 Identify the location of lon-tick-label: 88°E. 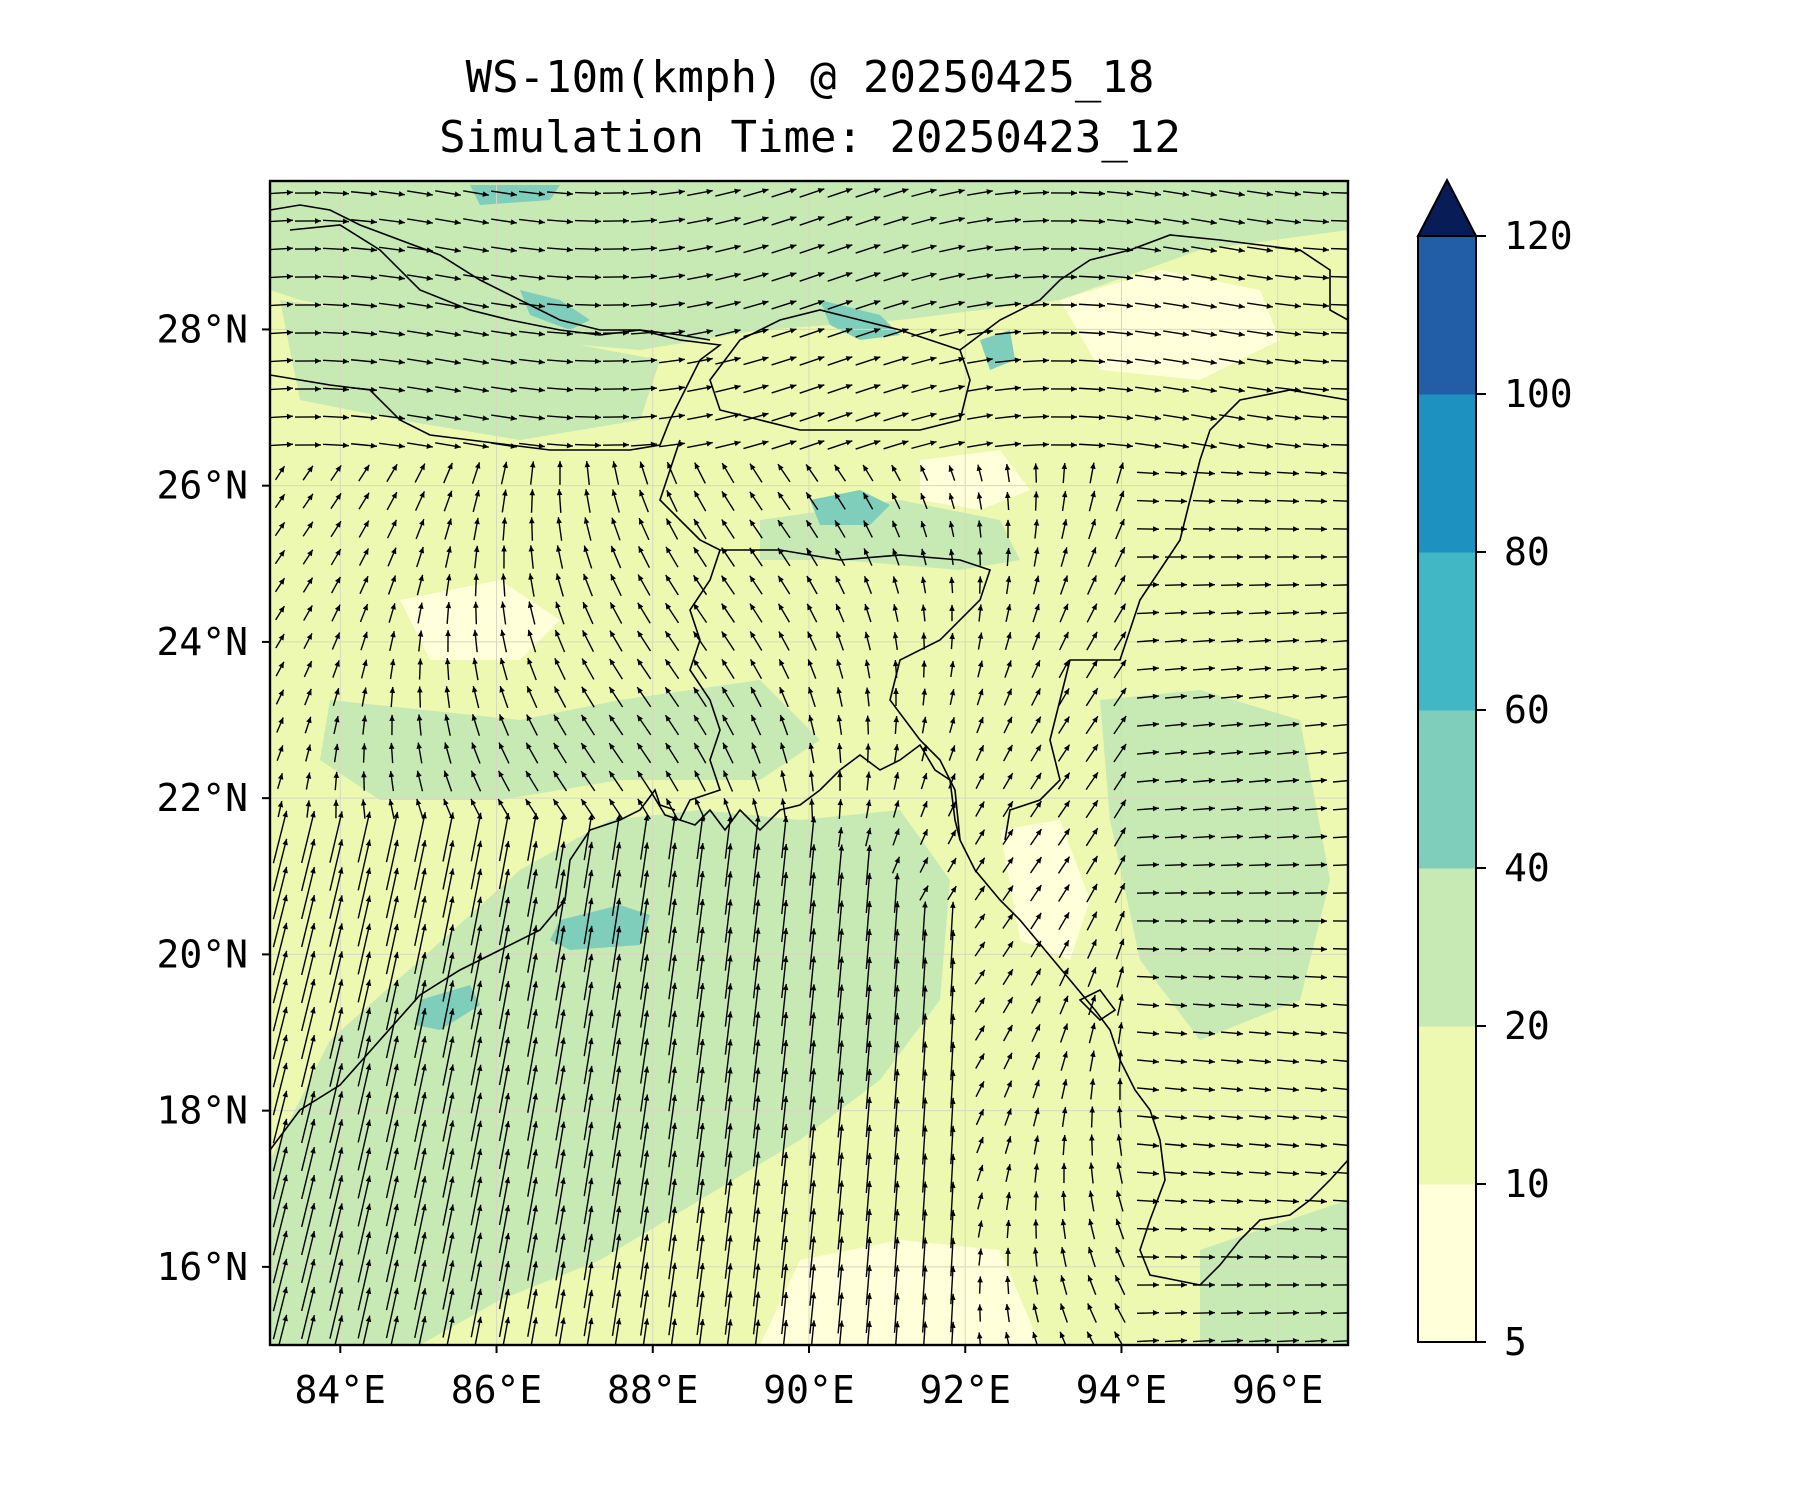
(653, 1390).